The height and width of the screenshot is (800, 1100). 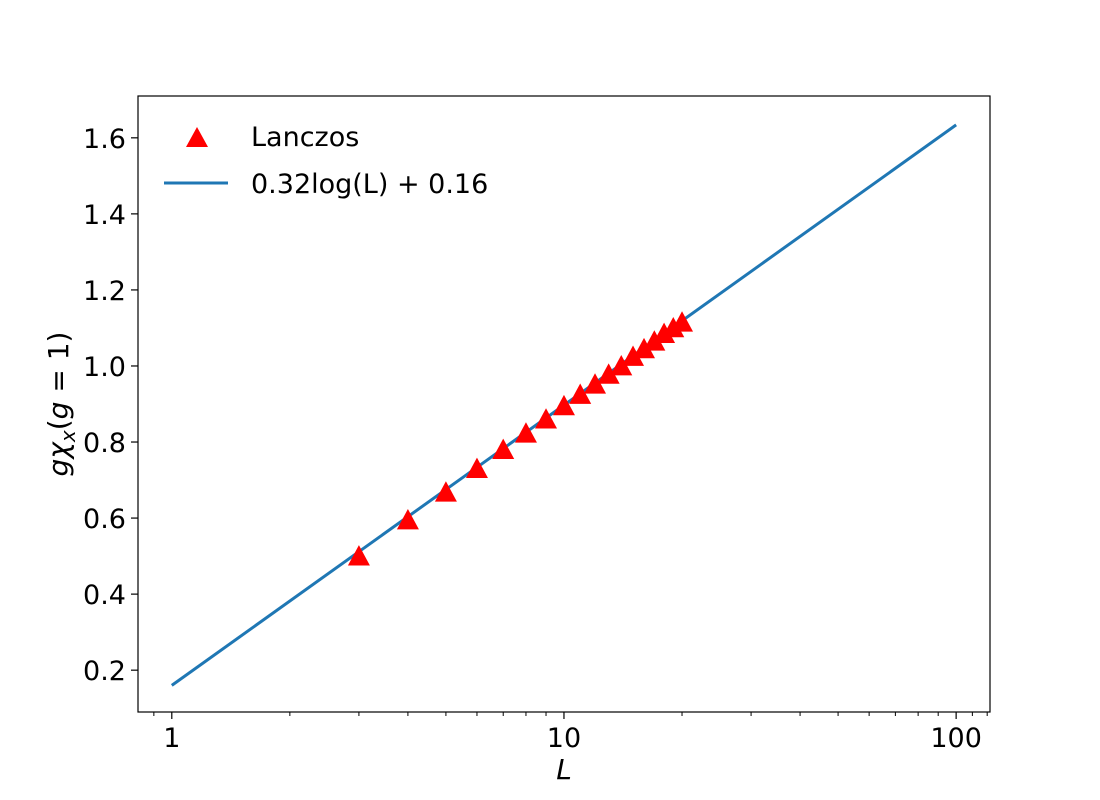 What do you see at coordinates (104, 215) in the screenshot?
I see `y-tick-label: 1.4` at bounding box center [104, 215].